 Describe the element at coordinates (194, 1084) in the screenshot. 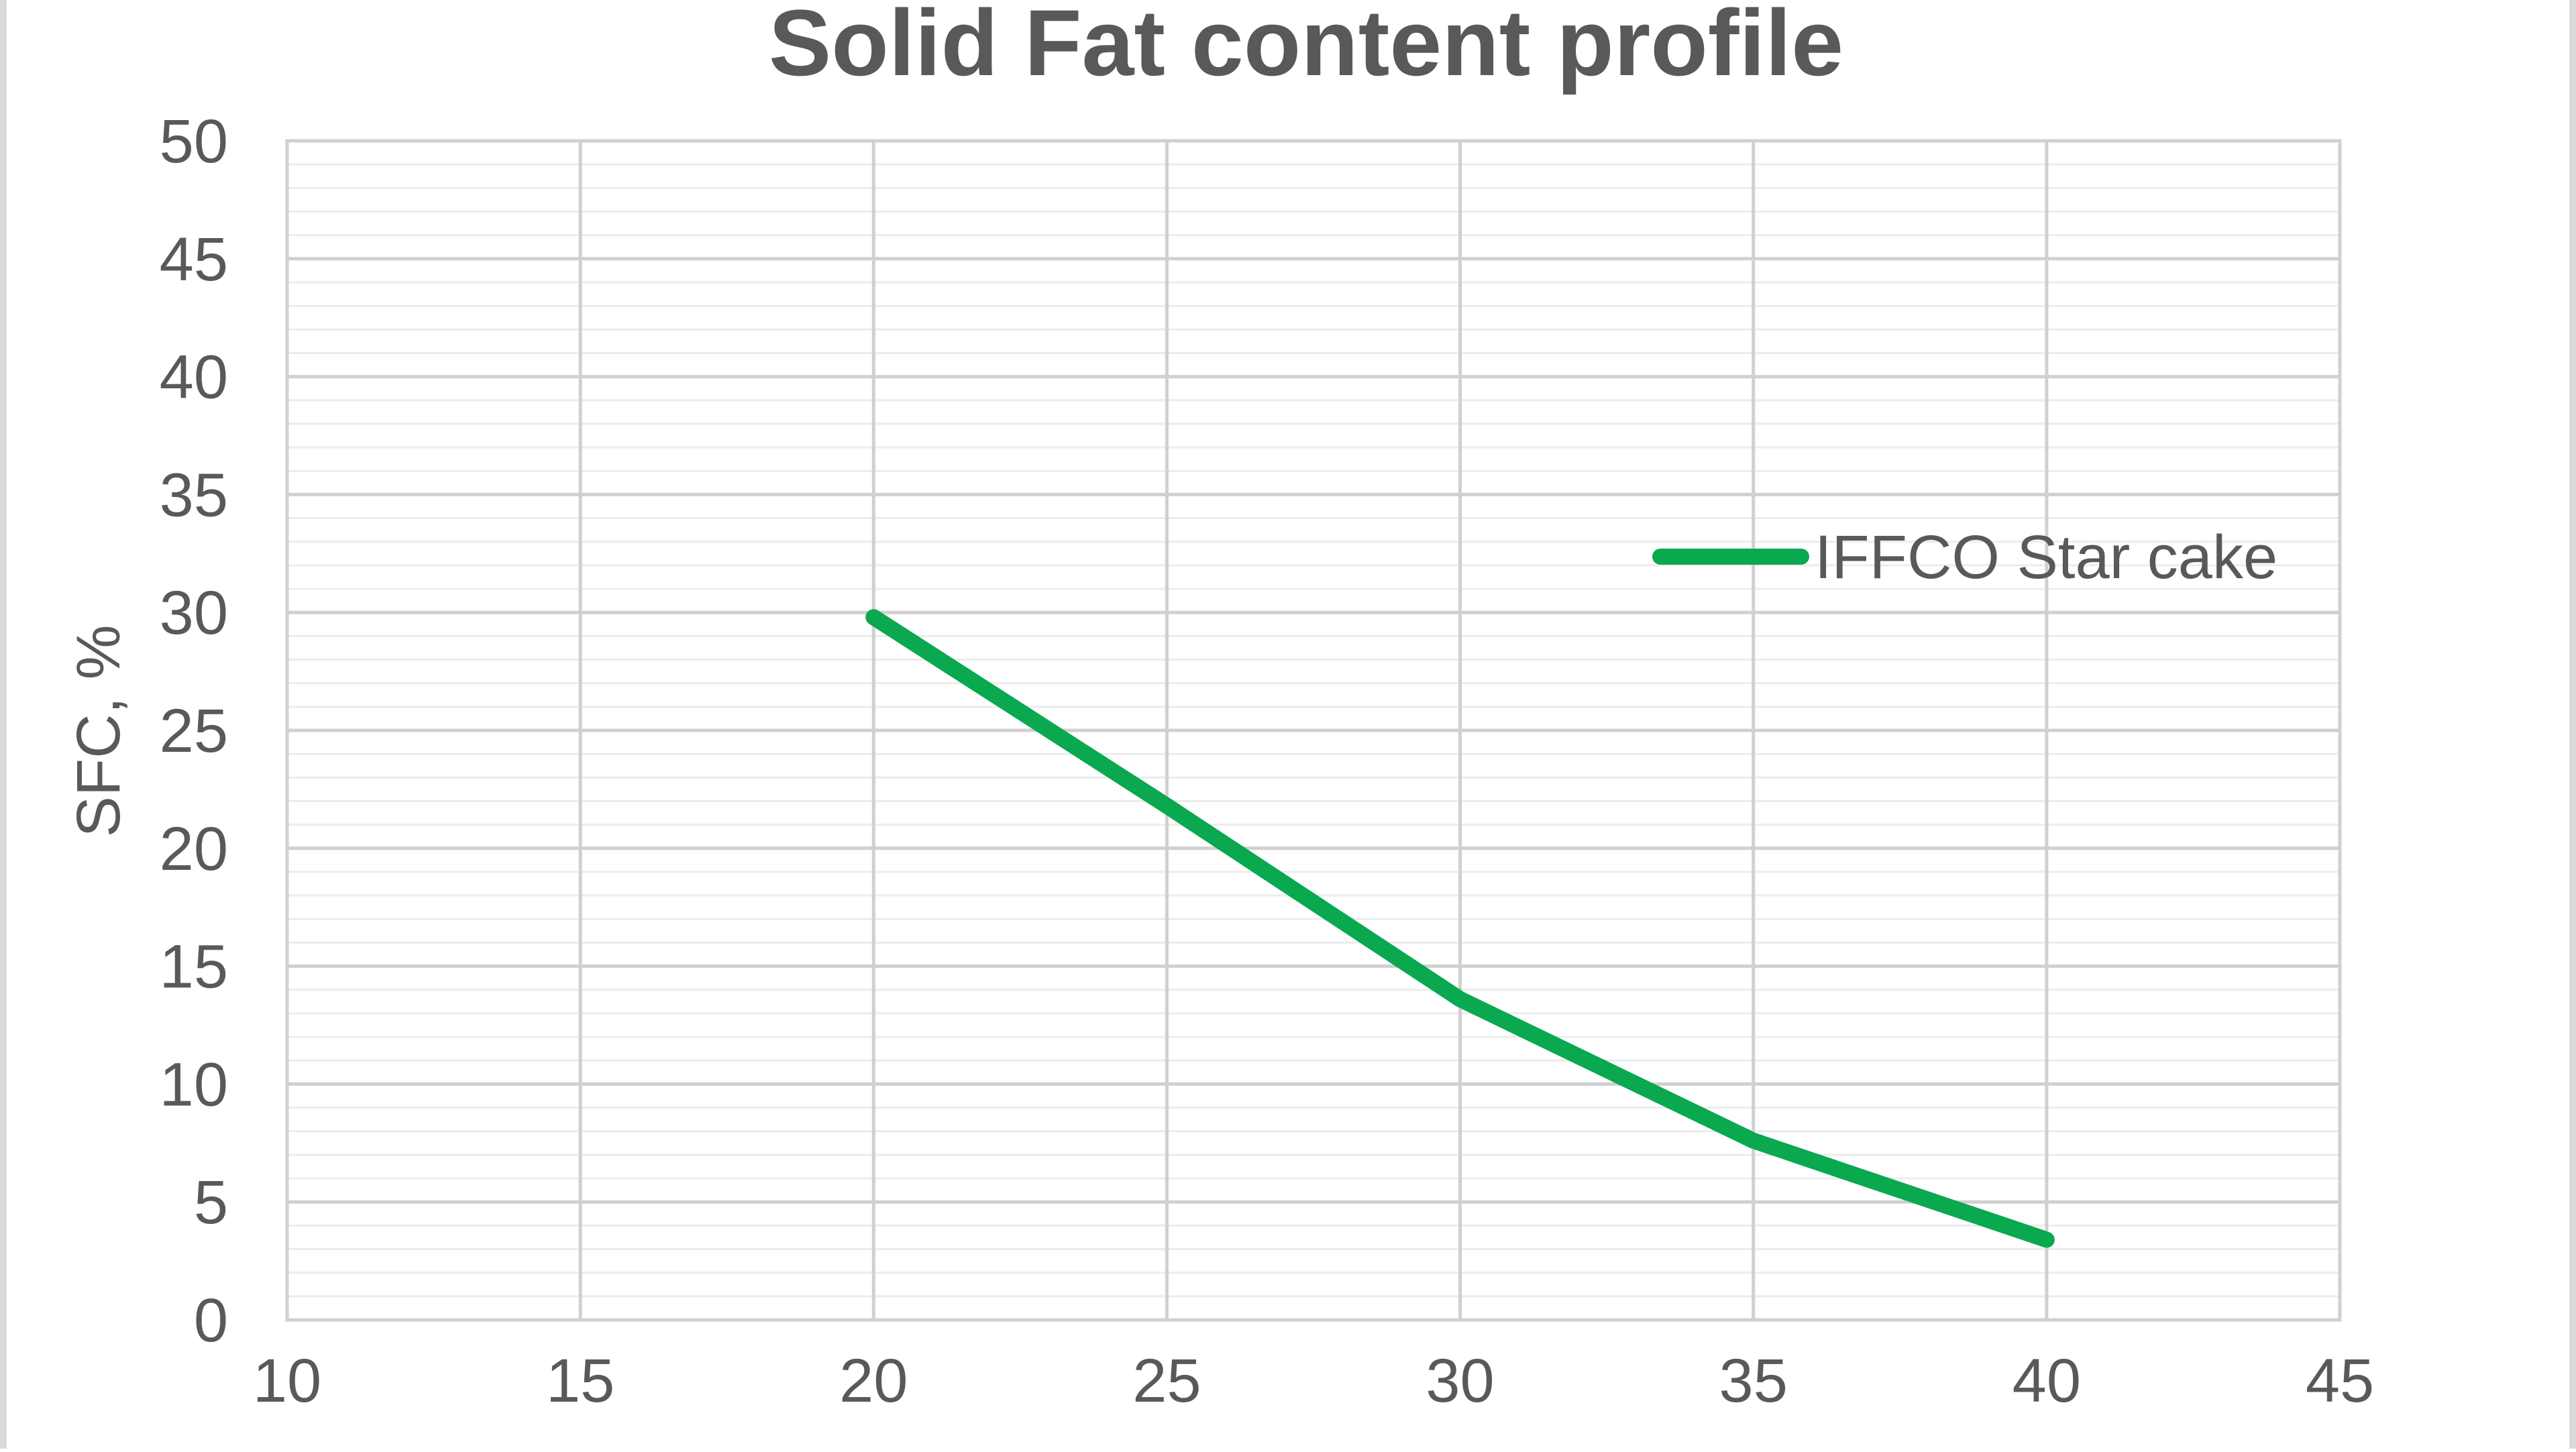

I see `y-tick-label: 10` at that location.